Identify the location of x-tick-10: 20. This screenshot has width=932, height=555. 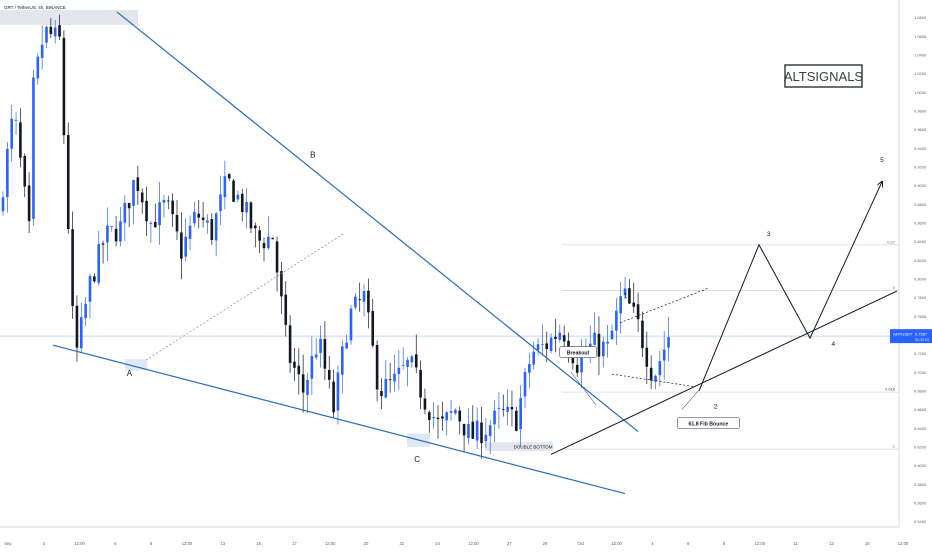
(366, 543).